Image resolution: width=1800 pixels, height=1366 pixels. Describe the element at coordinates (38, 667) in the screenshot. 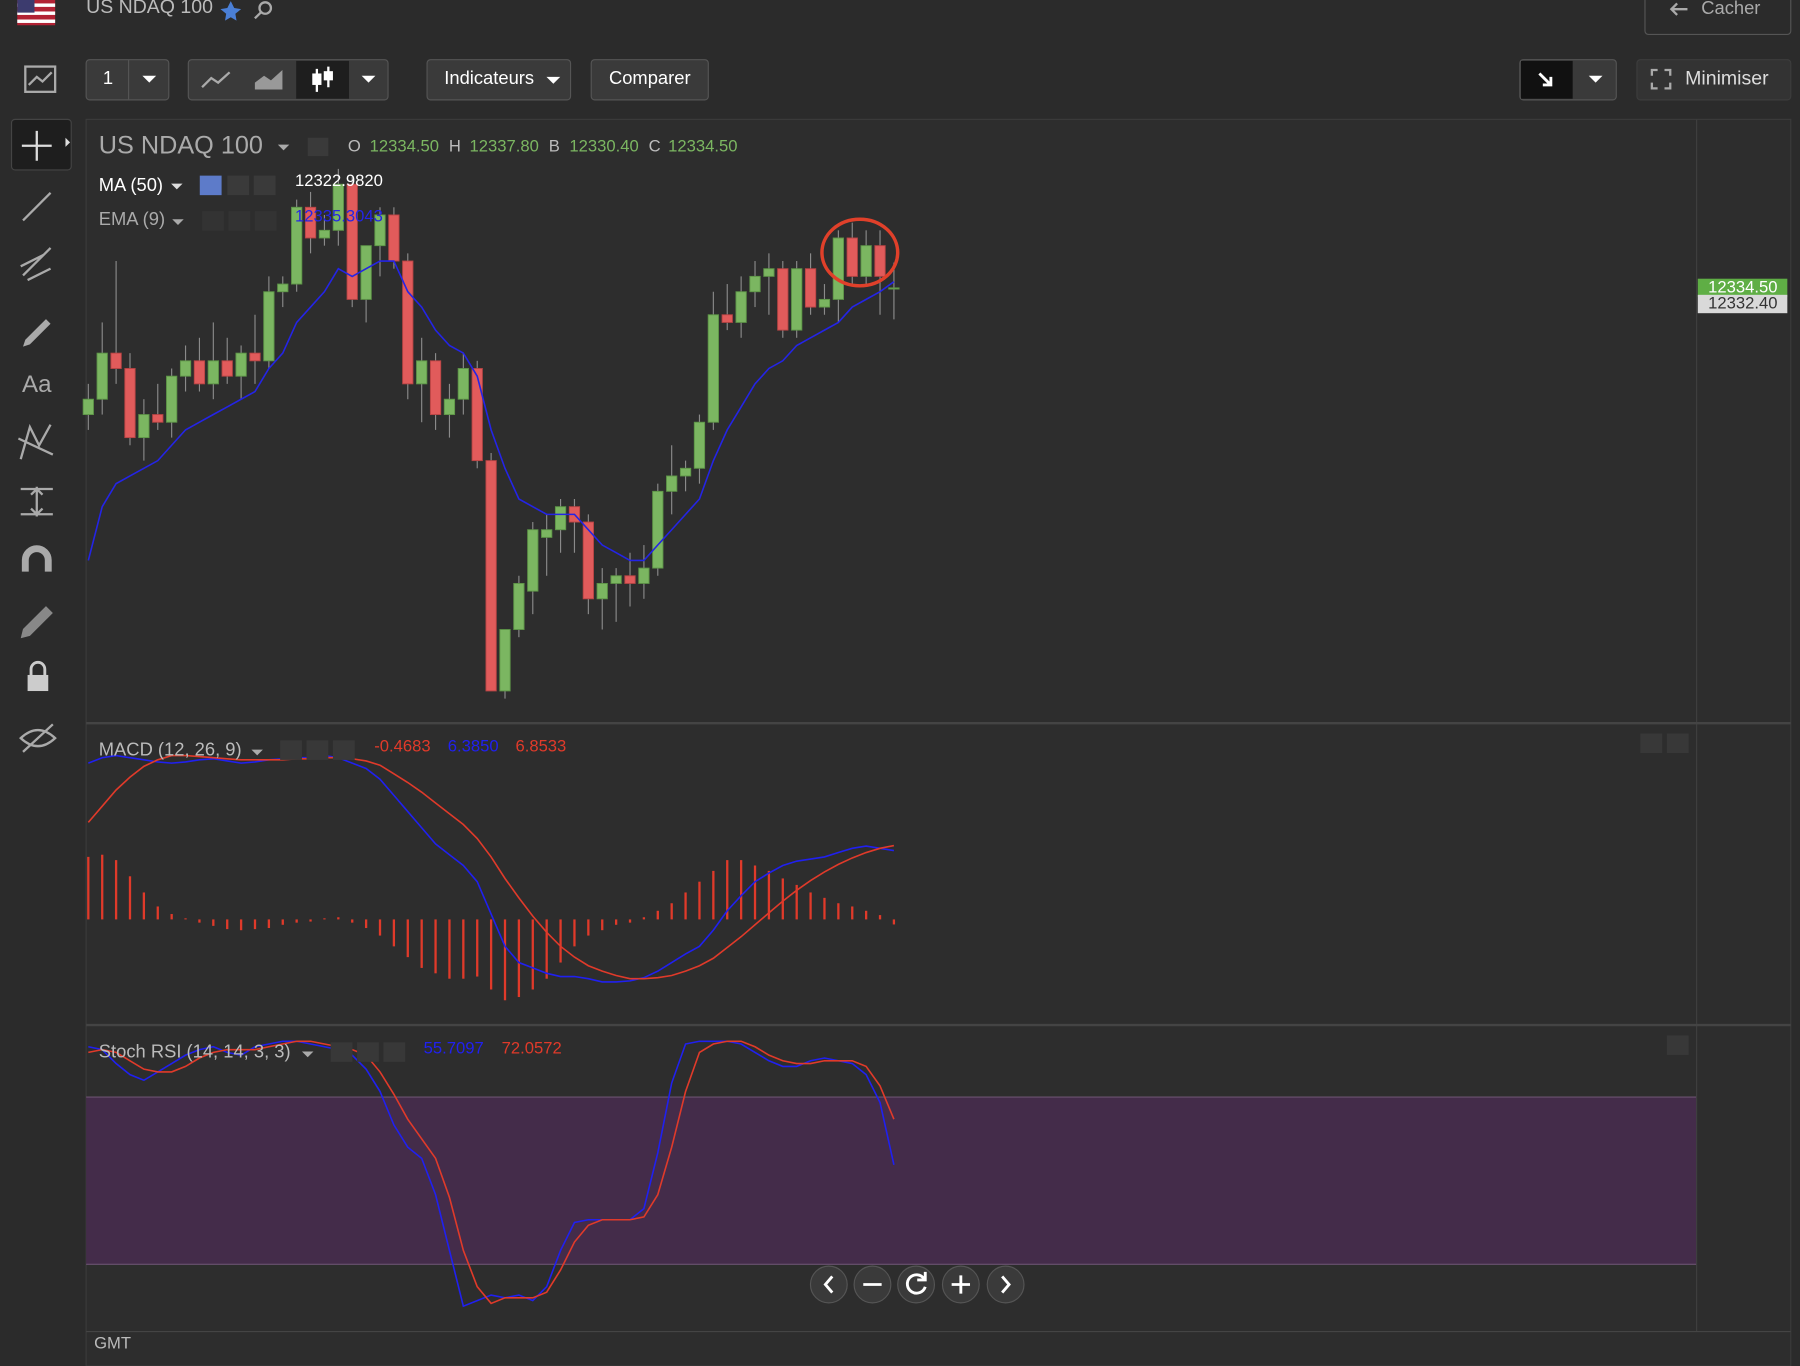

I see `lock-shackle` at that location.